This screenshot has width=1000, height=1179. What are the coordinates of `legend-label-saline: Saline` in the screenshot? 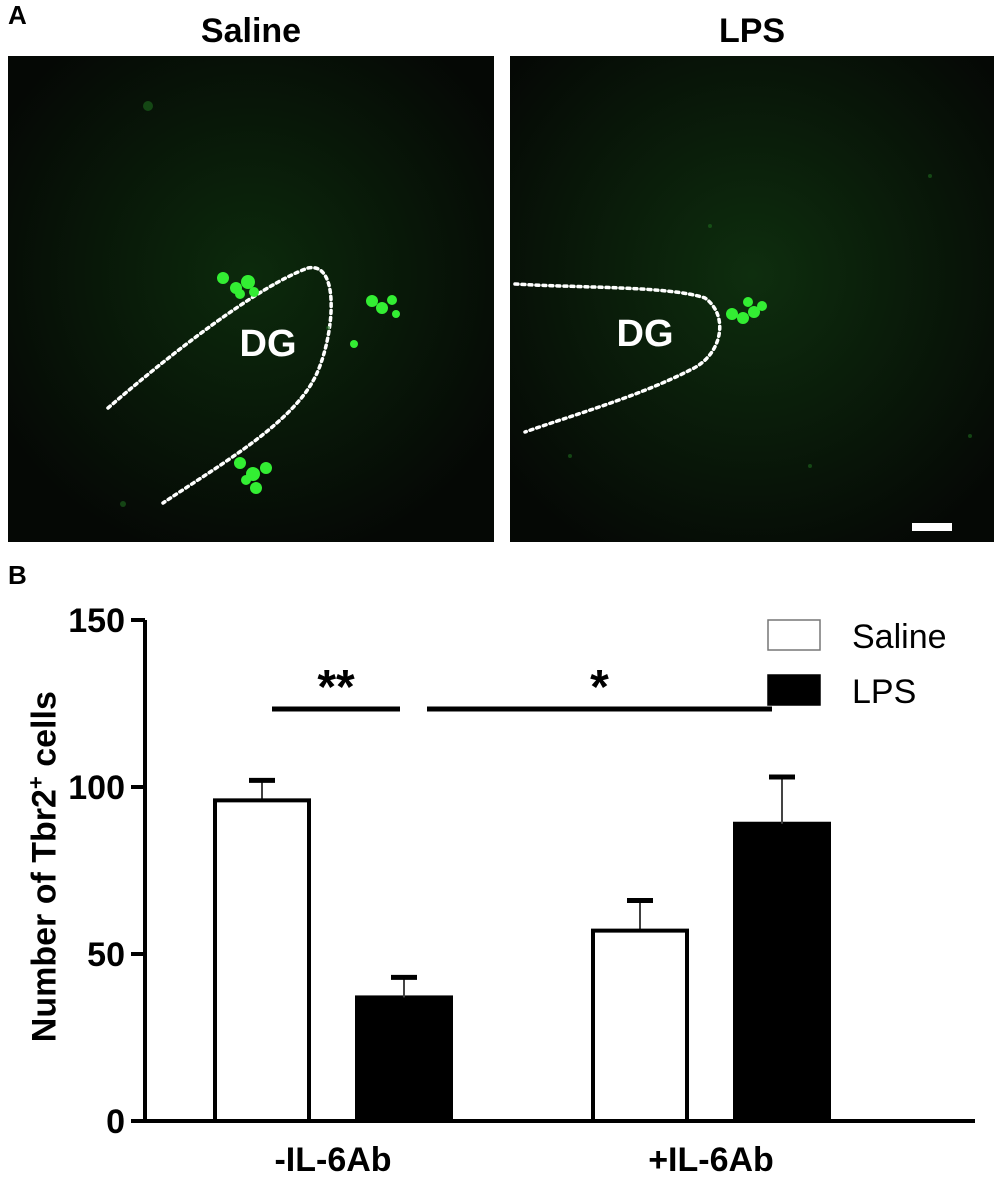 It's located at (899, 637).